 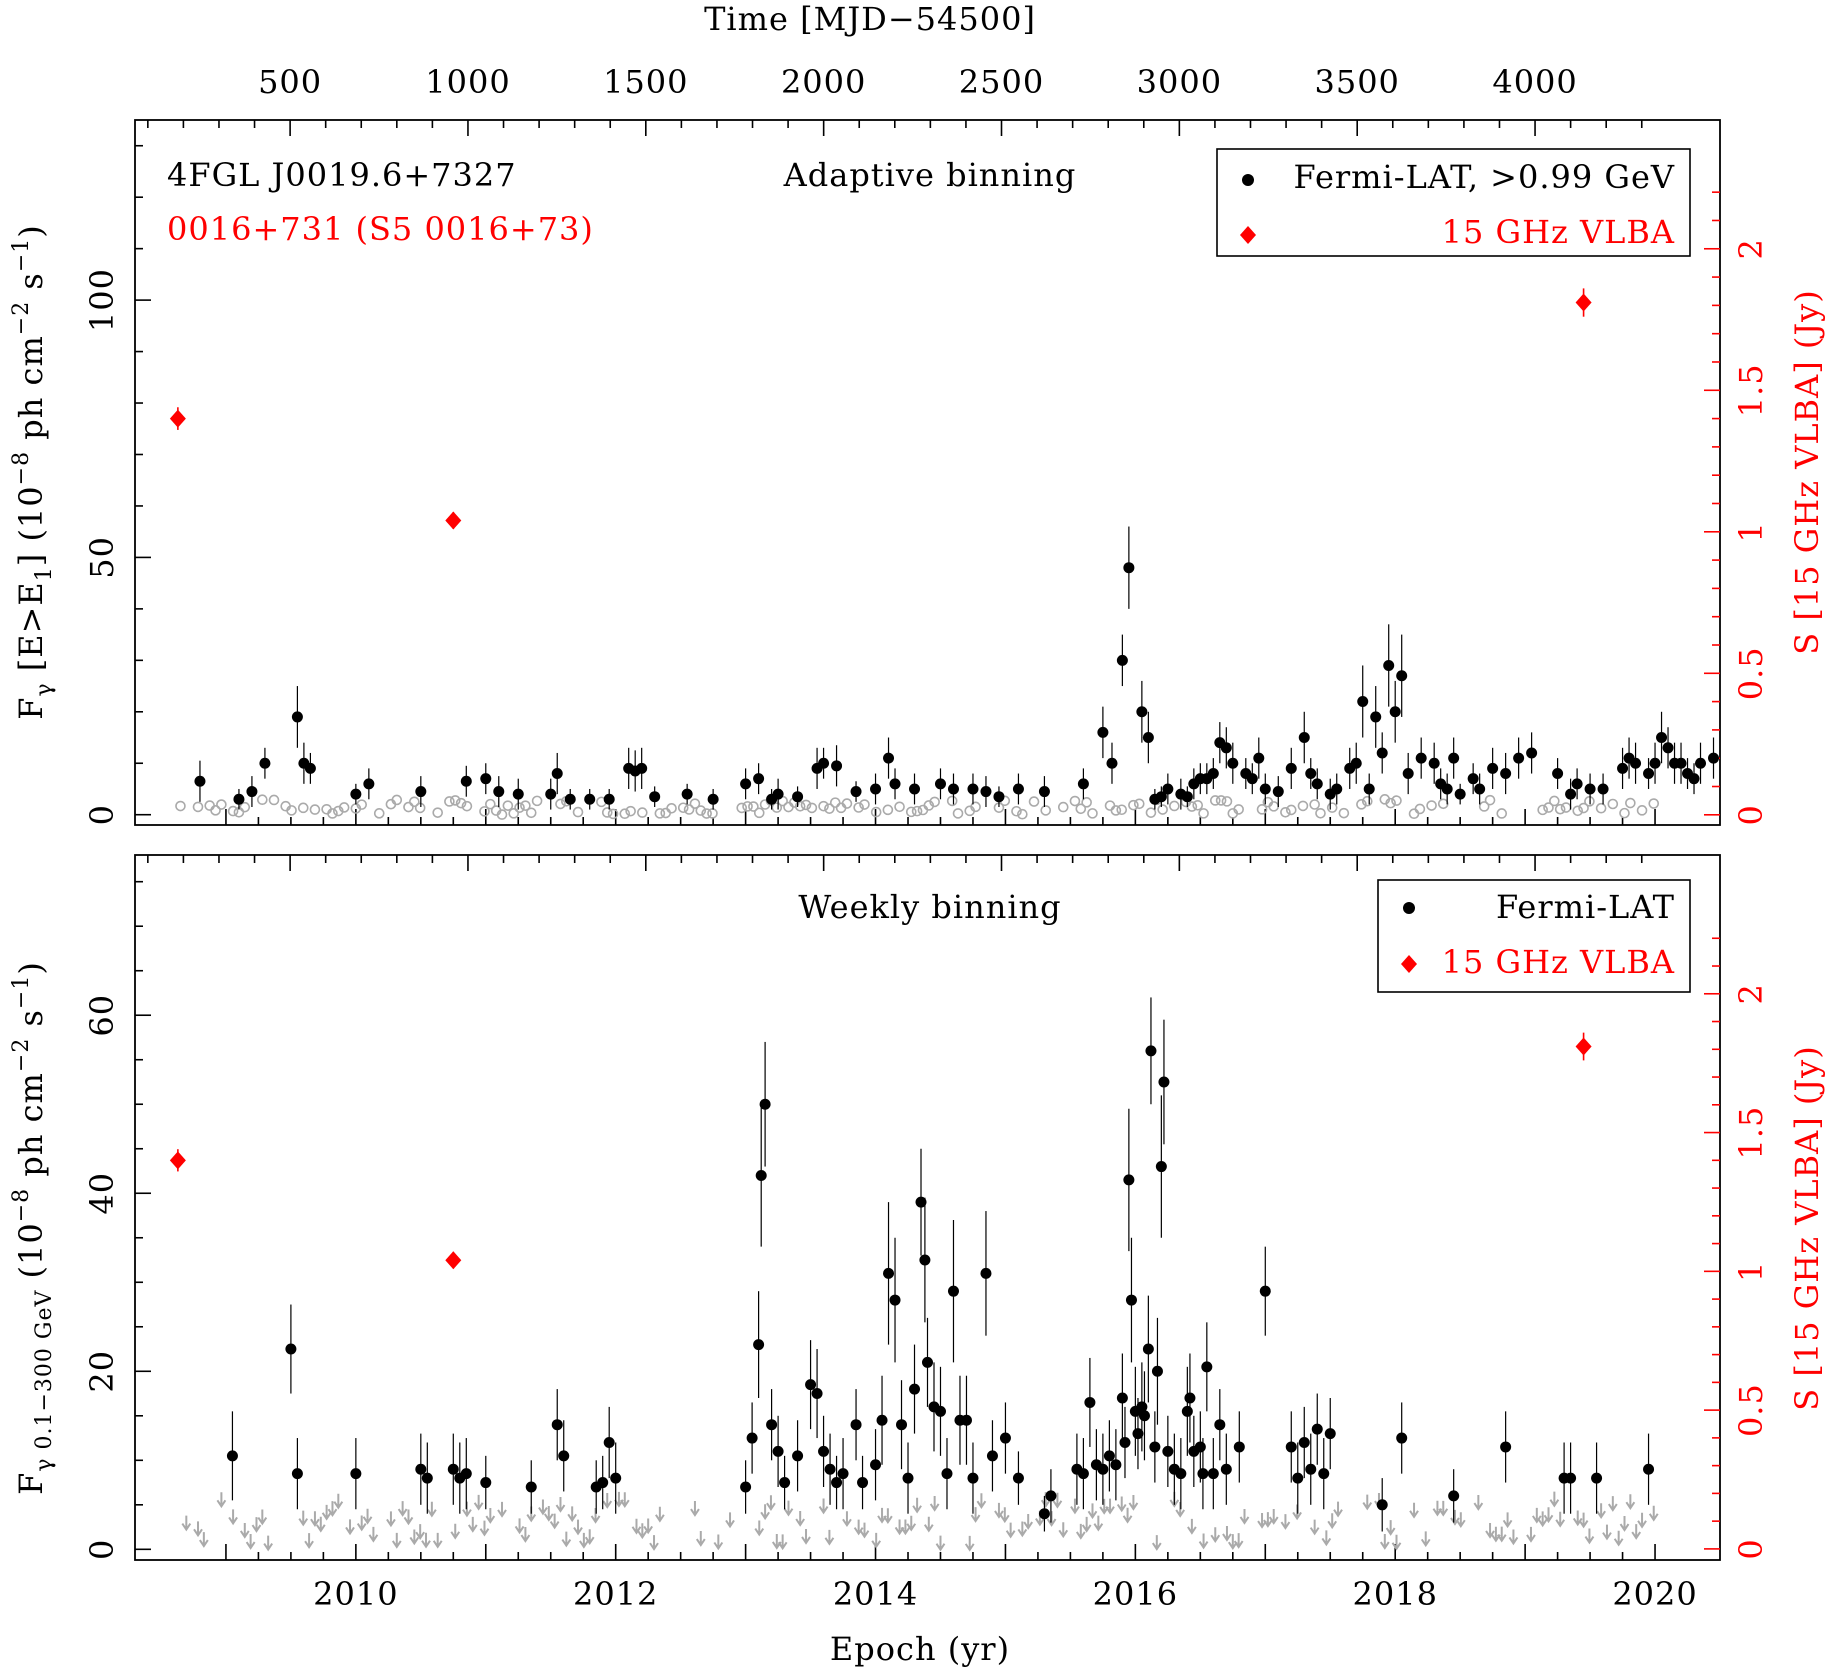 What do you see at coordinates (1558, 962) in the screenshot?
I see `legend-vlba-label: 15 GHz VLBA` at bounding box center [1558, 962].